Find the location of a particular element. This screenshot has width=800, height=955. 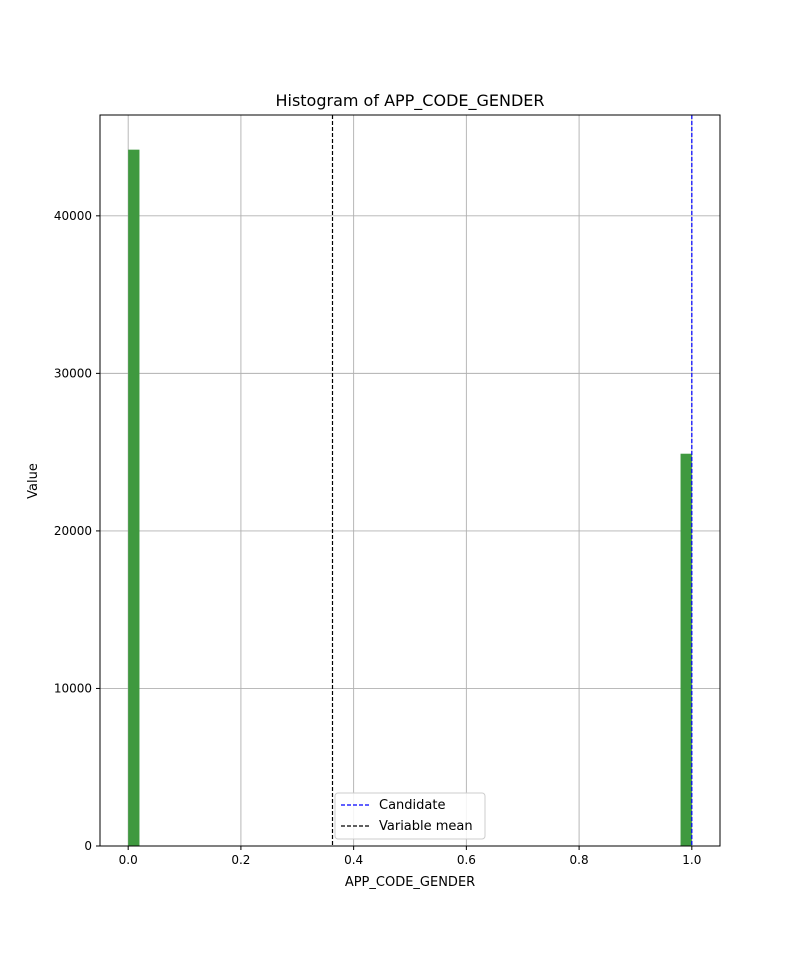

x-tick-label: 1.0 is located at coordinates (691, 860).